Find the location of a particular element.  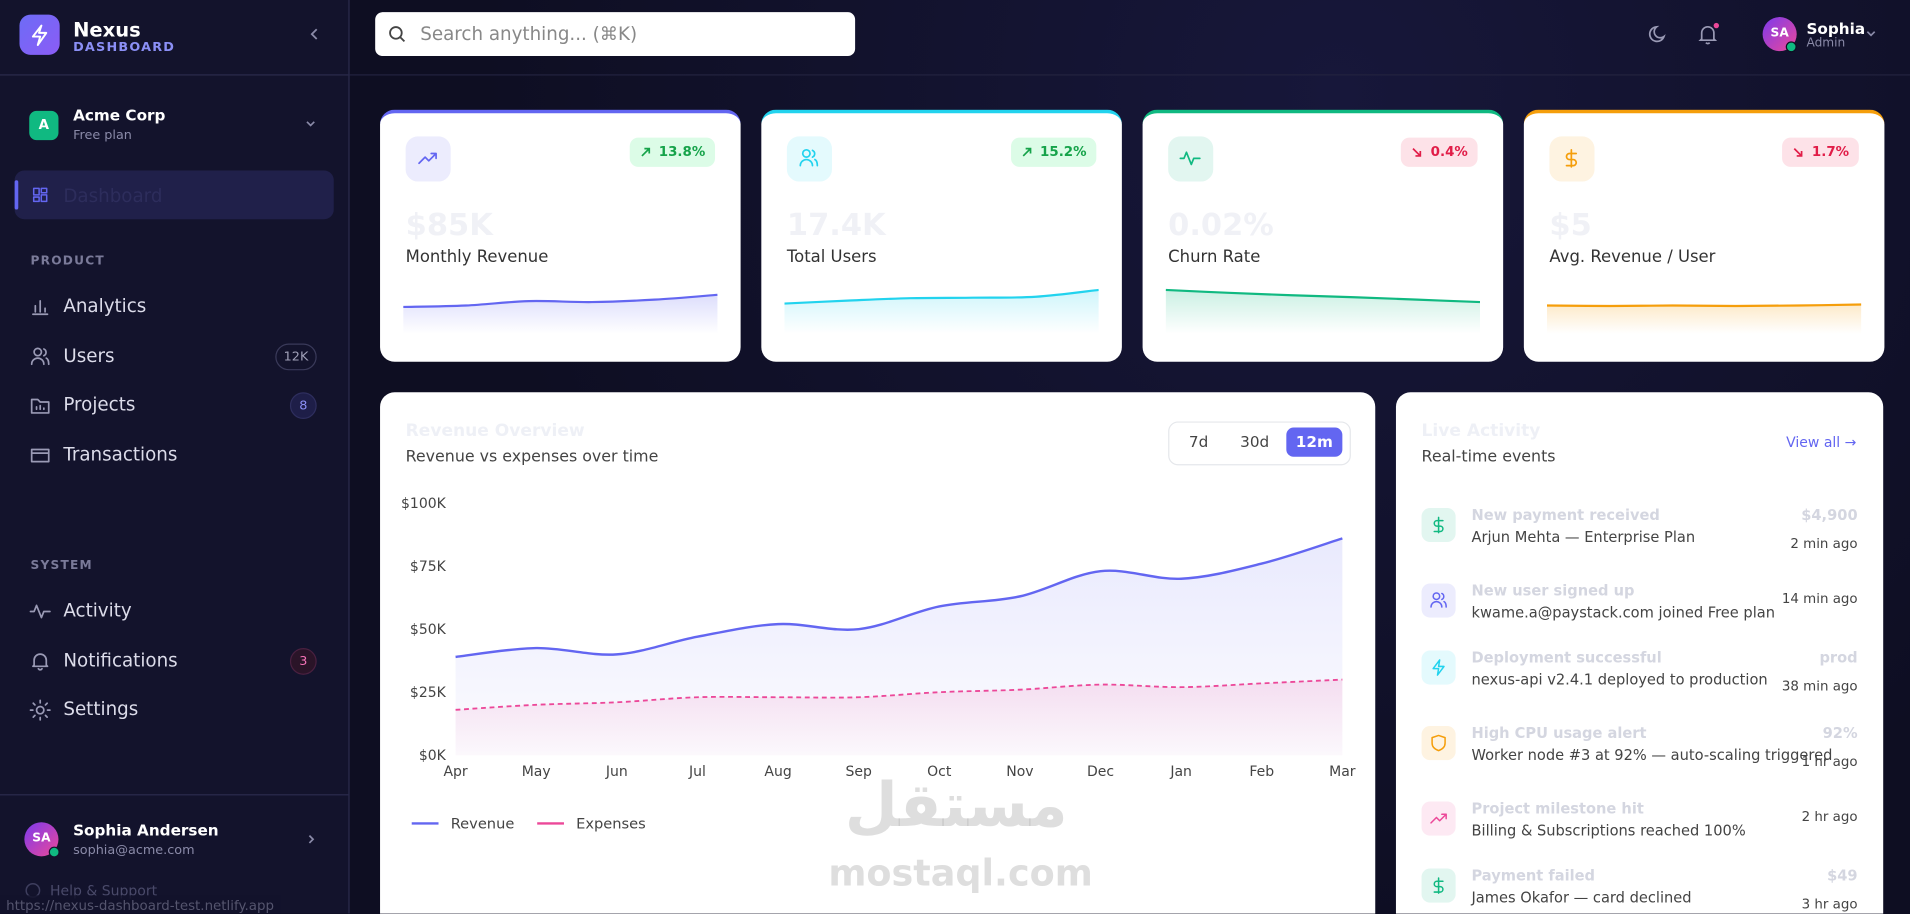

profile-avatar: SA is located at coordinates (41, 839).